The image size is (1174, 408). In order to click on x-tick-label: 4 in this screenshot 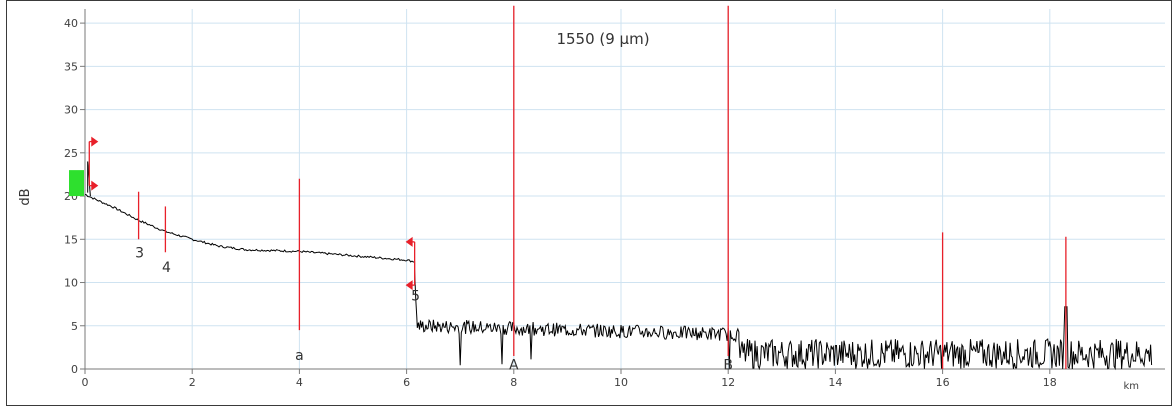, I will do `click(299, 382)`.